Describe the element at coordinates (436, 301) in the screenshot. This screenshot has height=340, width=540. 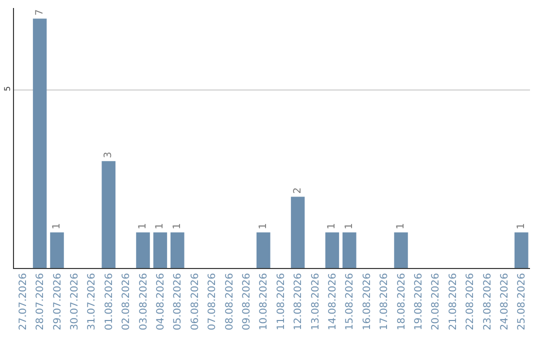
I see `x-tick-label: 20.08.2026` at that location.